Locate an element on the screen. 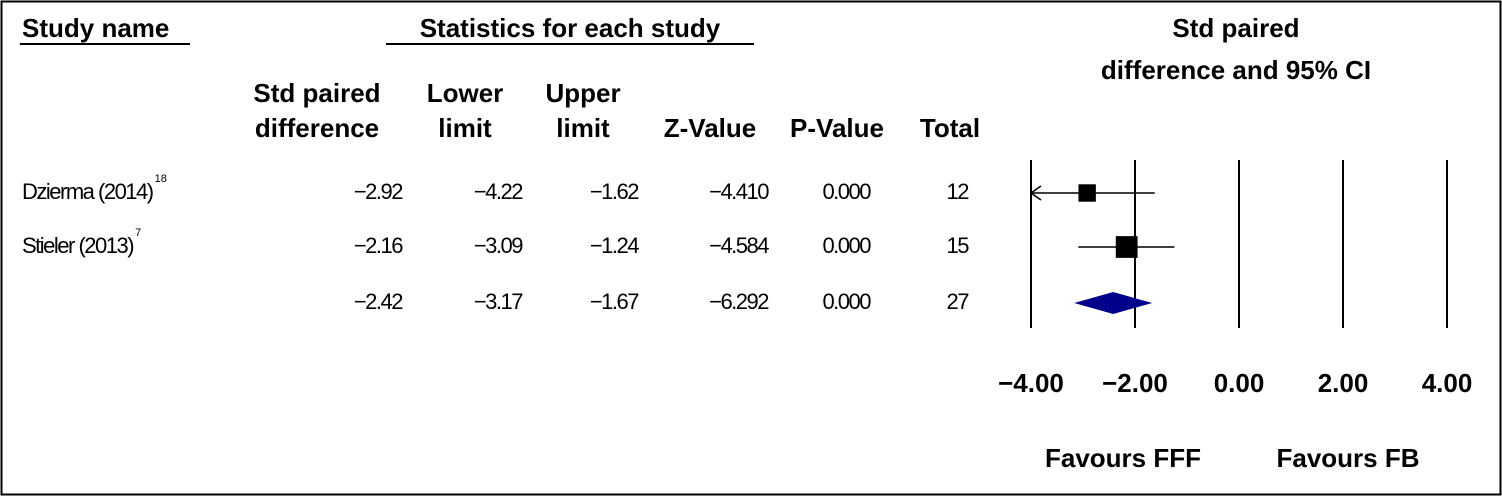 Image resolution: width=1502 pixels, height=501 pixels. x-tick-label: 4.00 is located at coordinates (1447, 383).